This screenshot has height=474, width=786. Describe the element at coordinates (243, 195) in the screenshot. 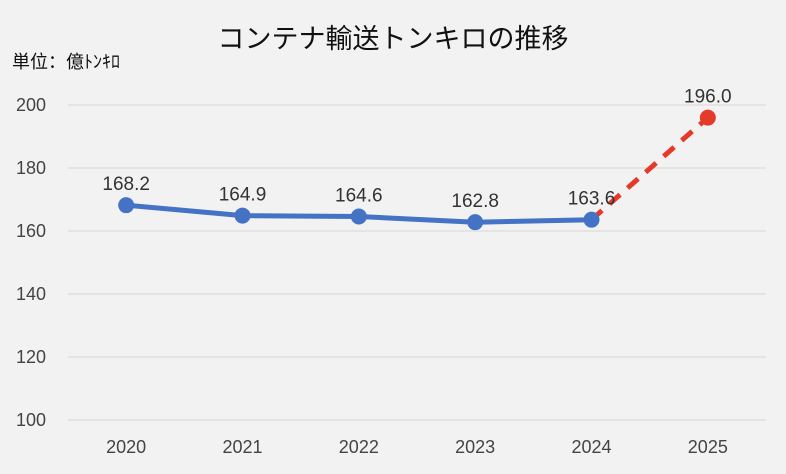

I see `data-label: 164.9` at that location.